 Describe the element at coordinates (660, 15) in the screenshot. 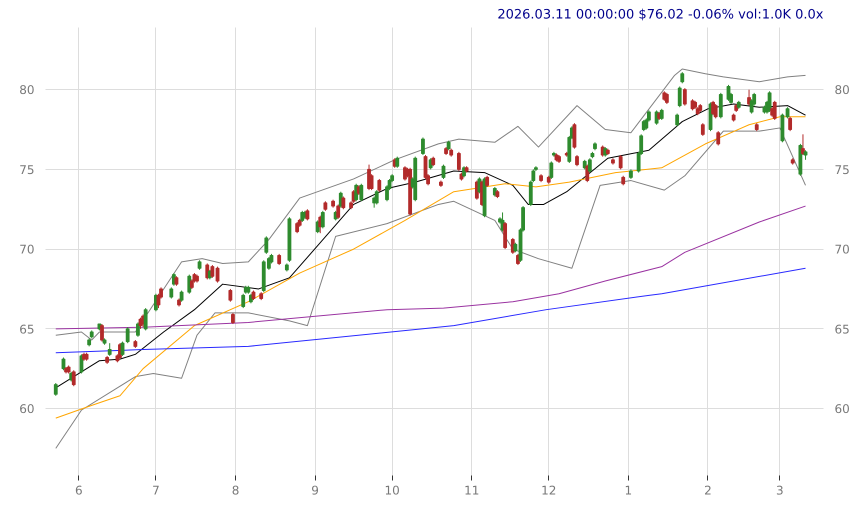

I see `chart-title: 2026.03.11 00:00:00 $76.02 -0.06% vol:1.0K 0.0x` at that location.